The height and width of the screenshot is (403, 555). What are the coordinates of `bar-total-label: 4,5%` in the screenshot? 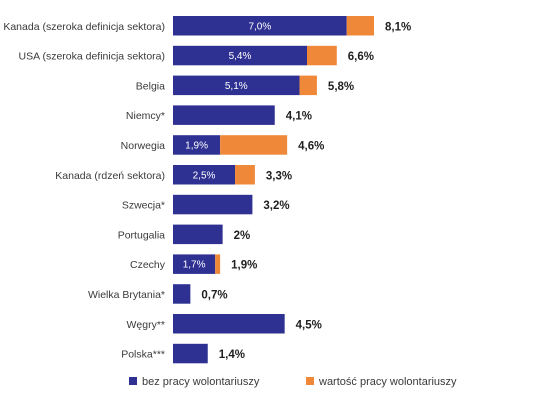 It's located at (309, 325).